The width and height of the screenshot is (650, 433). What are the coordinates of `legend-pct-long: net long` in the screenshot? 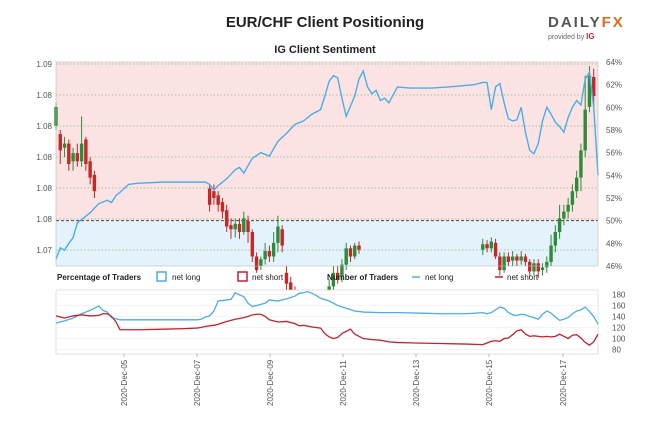 It's located at (186, 277).